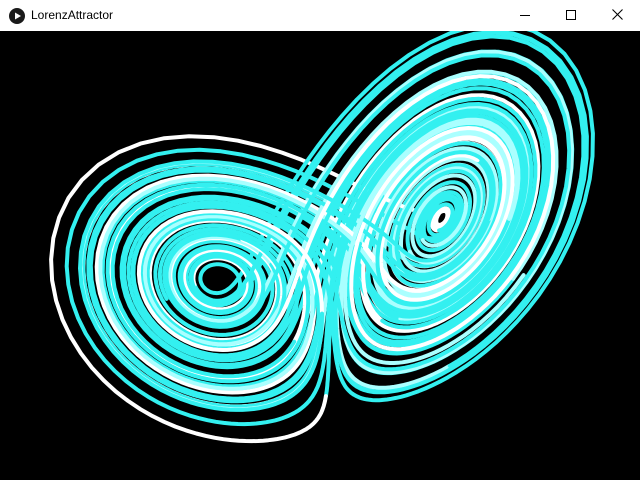 Image resolution: width=640 pixels, height=480 pixels. I want to click on minimize-icon, so click(525, 16).